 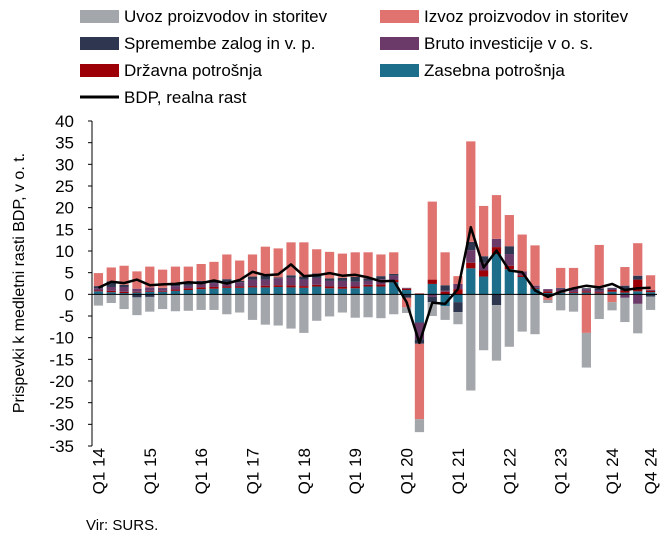 I want to click on y-axis: -35 -30 -25 -20 -15 -10 -5 0 5 10 15 20 25 30 35 40, so click(x=71, y=284).